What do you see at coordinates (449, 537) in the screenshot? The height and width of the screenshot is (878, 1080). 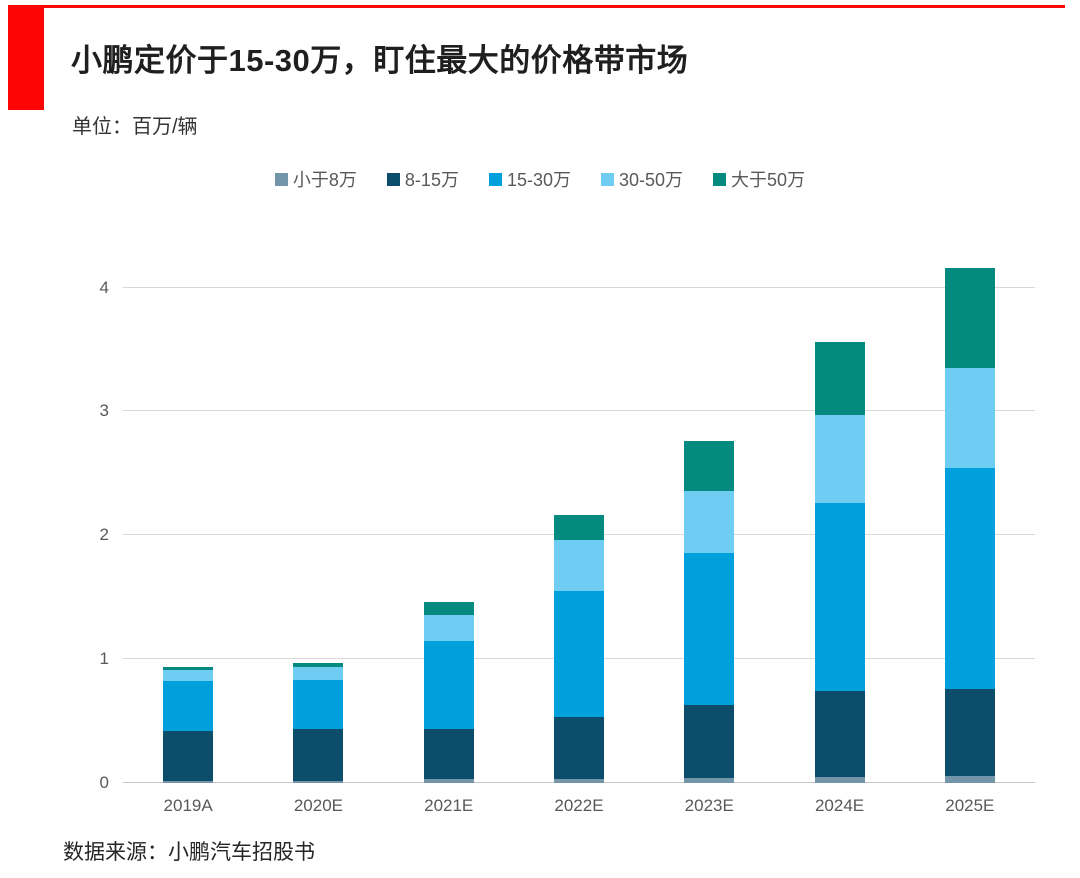 I see `bar-column-2021E: 2021E` at bounding box center [449, 537].